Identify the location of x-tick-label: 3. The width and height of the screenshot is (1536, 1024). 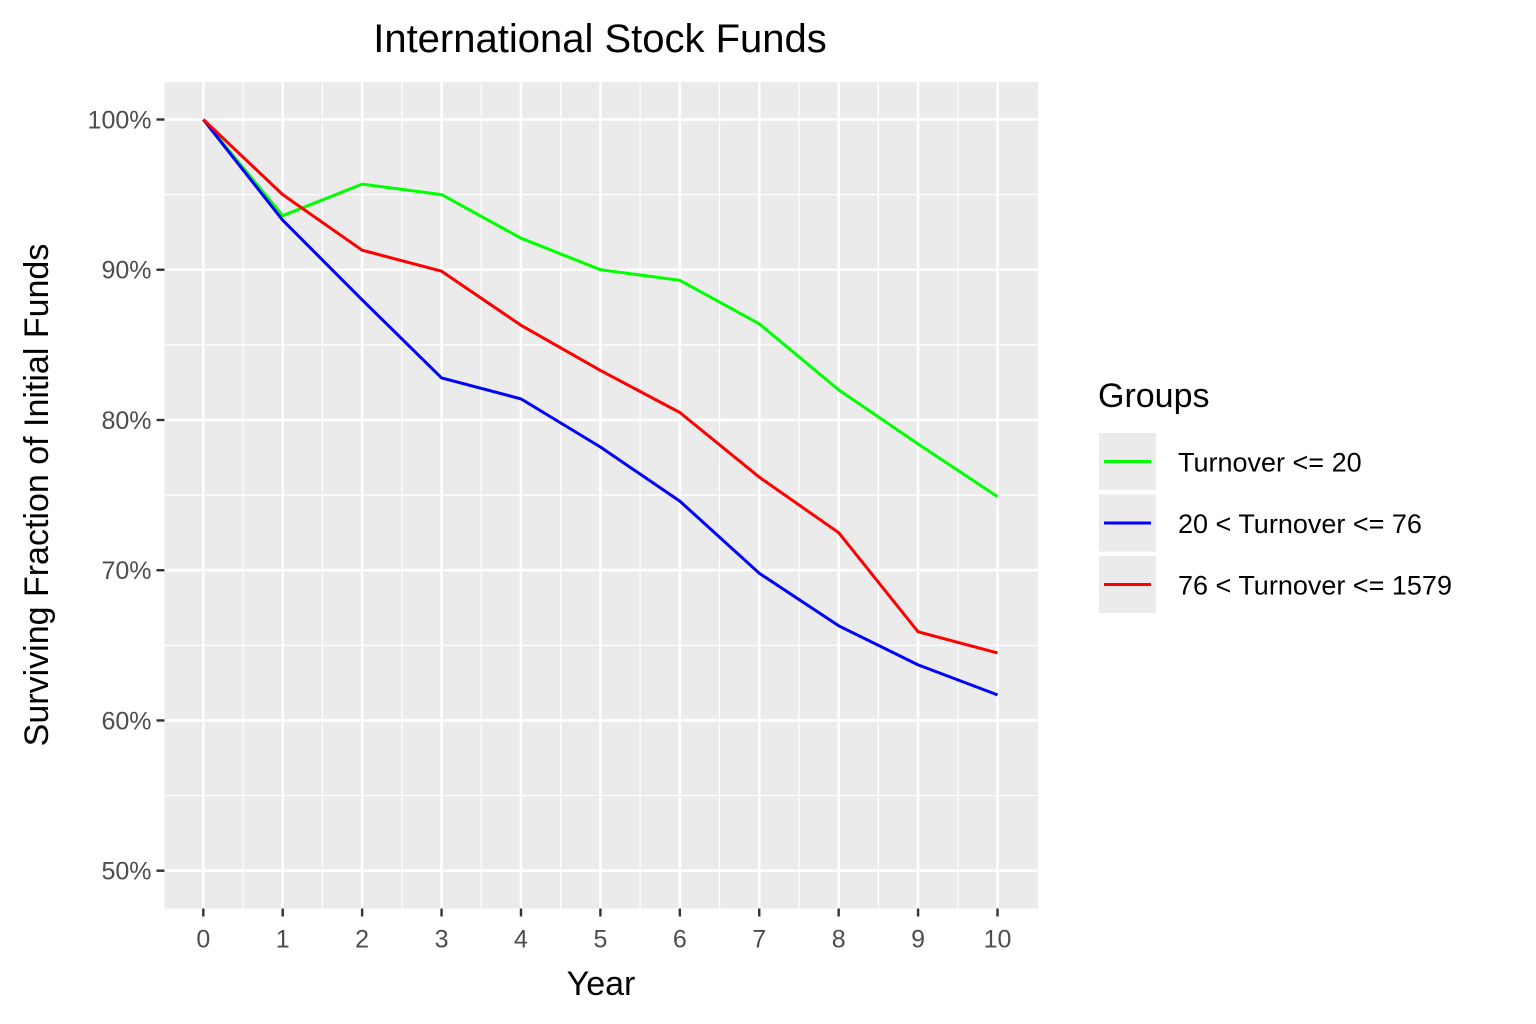
(442, 940).